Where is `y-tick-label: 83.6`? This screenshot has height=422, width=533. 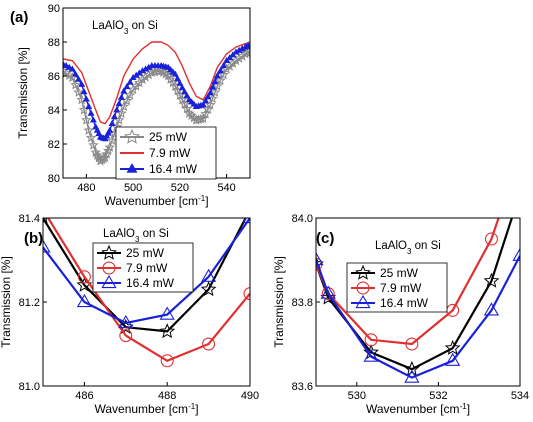 y-tick-label: 83.6 is located at coordinates (302, 387).